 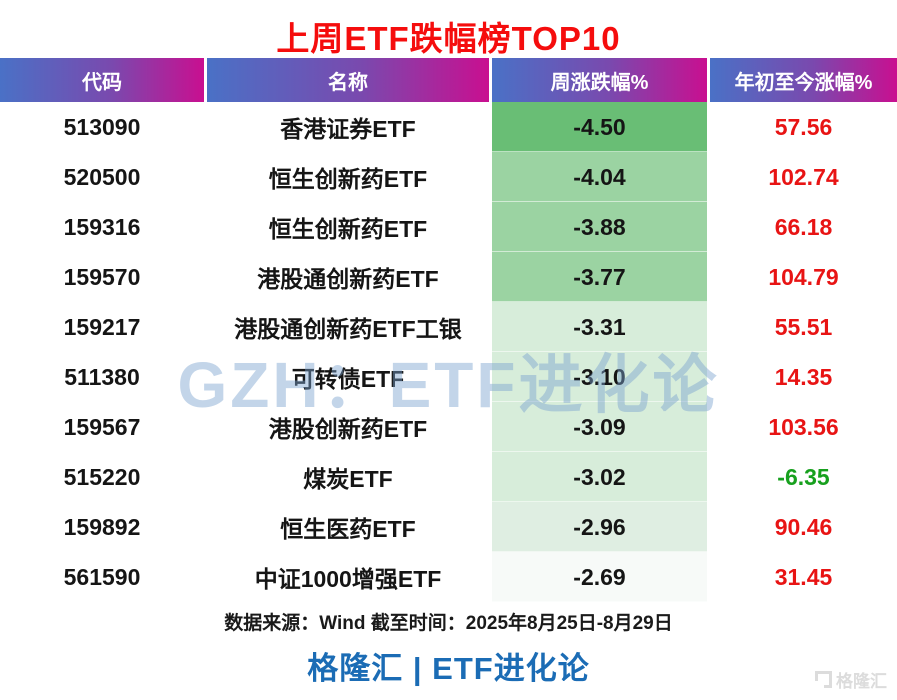 What do you see at coordinates (599, 327) in the screenshot?
I see `week-change-cell: -3.31` at bounding box center [599, 327].